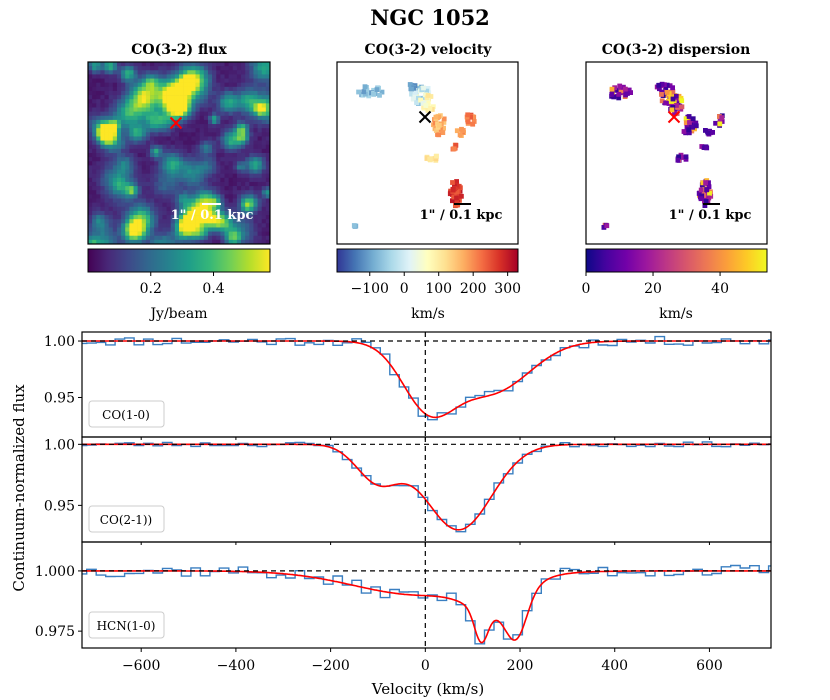 This screenshot has height=700, width=830. I want to click on colorbar-tick-label: 20, so click(653, 289).